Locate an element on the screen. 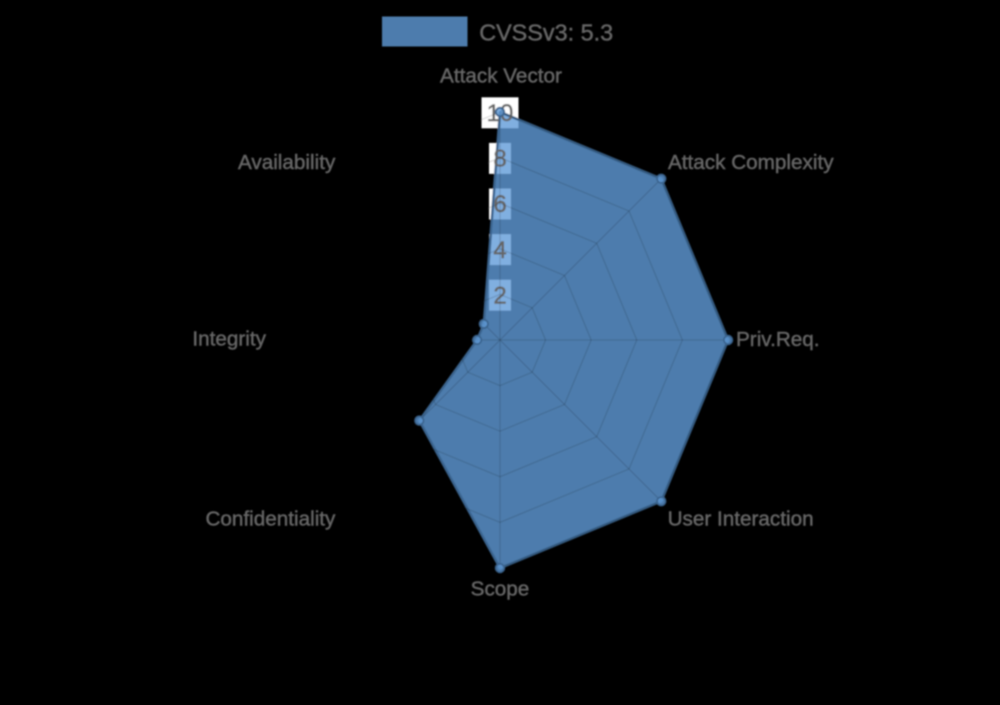  svg-text: Integrity is located at coordinates (229, 339).